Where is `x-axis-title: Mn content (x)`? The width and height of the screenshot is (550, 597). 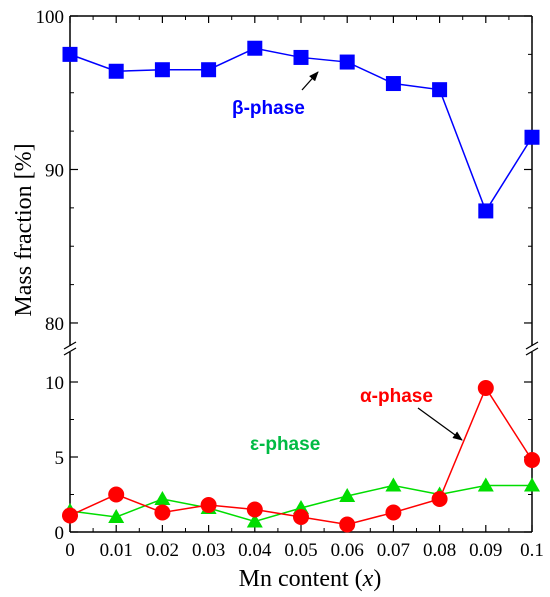
x-axis-title: Mn content (x) is located at coordinates (310, 579).